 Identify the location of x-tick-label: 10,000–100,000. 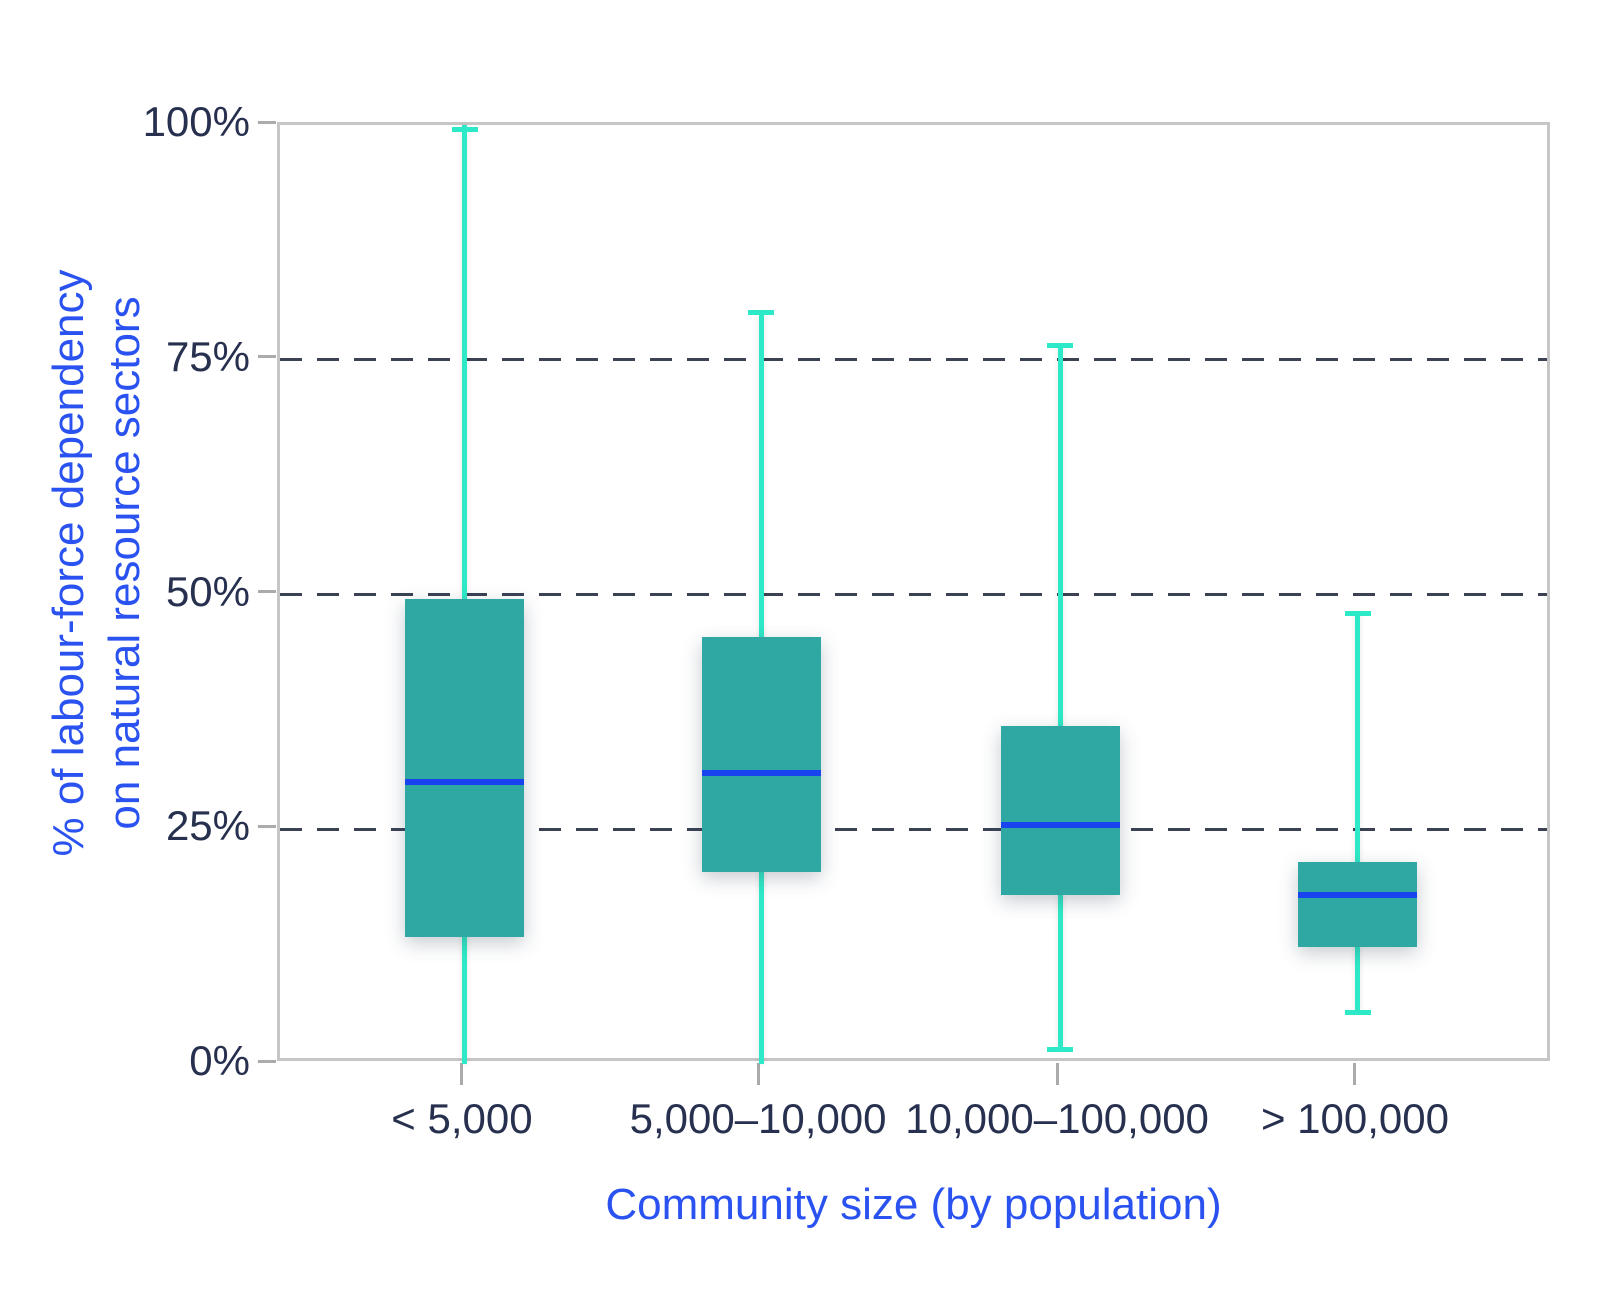
(1057, 1118).